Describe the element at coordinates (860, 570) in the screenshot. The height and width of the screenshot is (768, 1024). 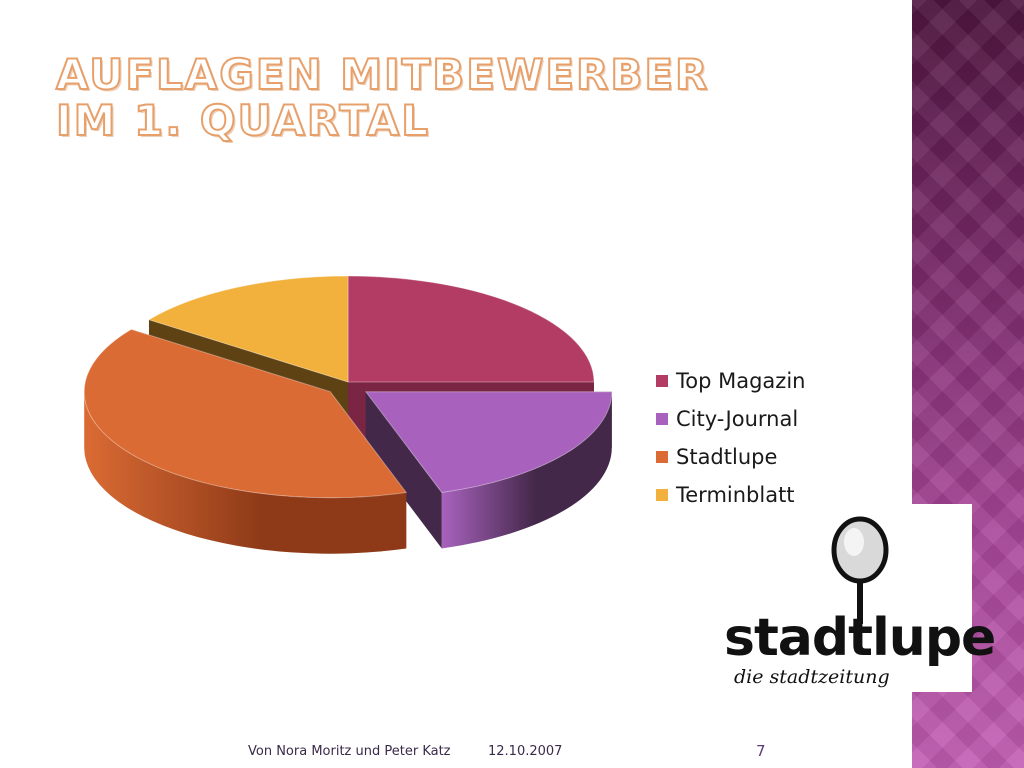
I see `magnifying-glass-icon` at that location.